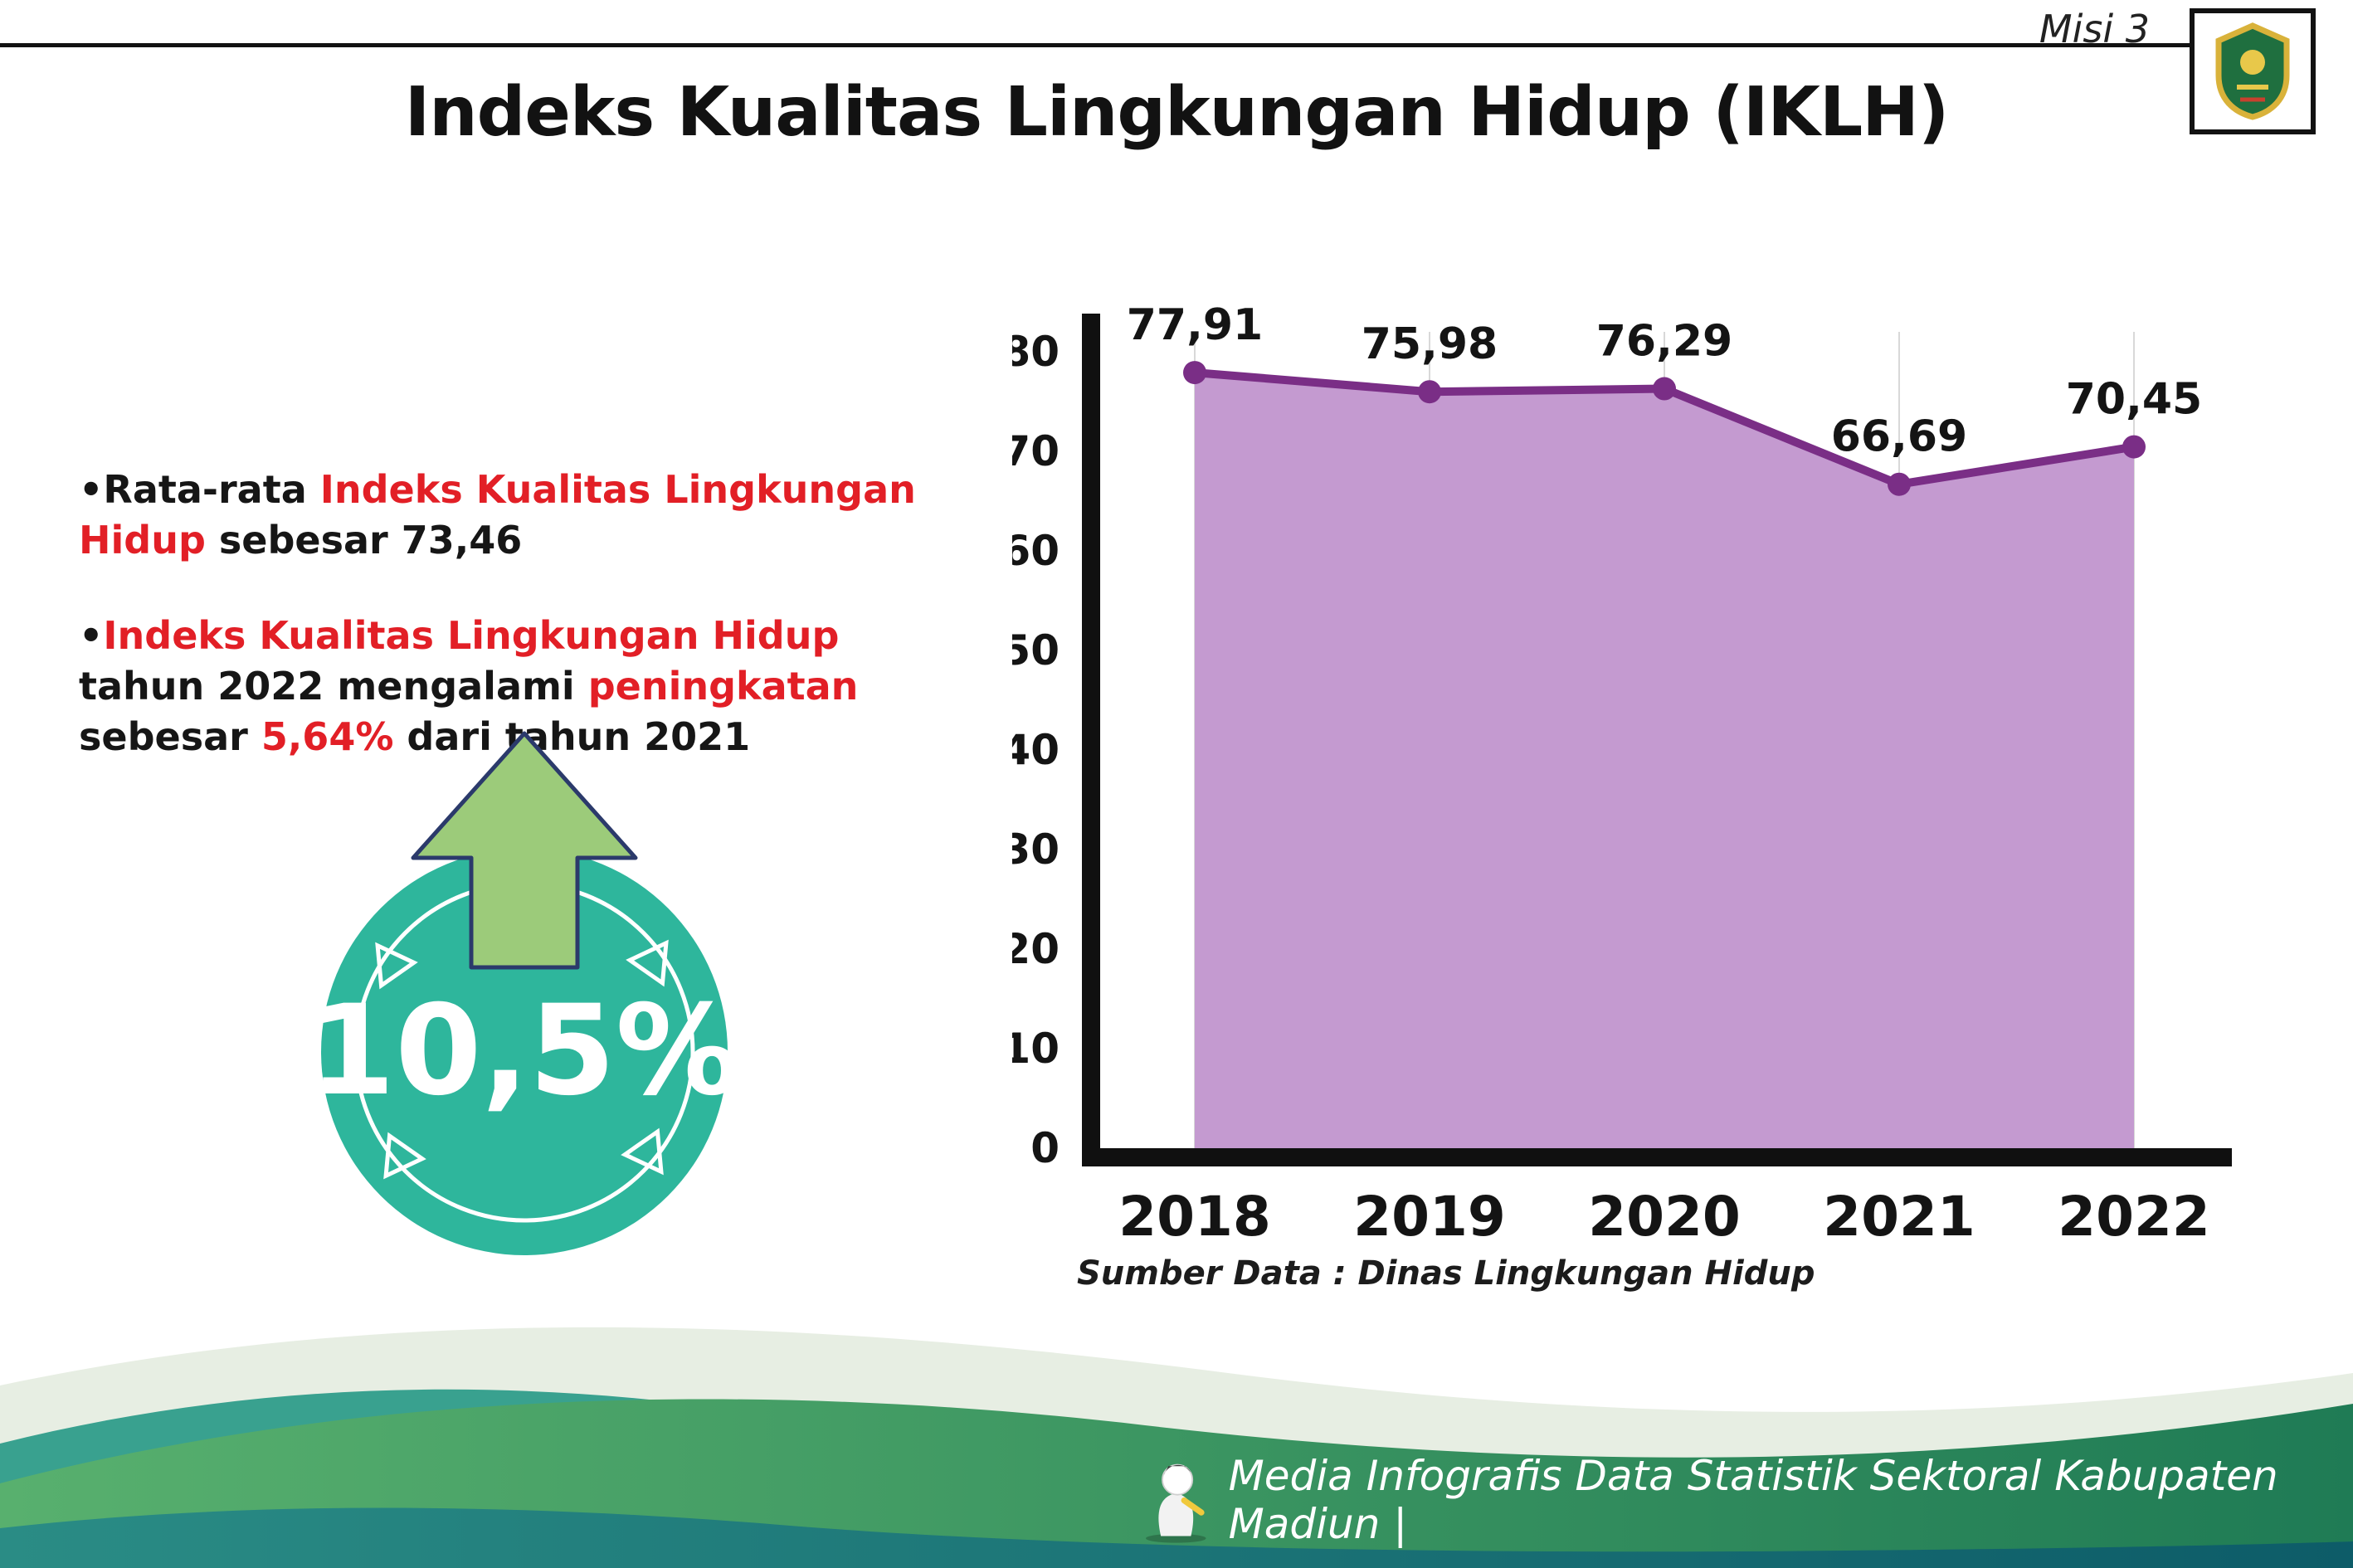 This screenshot has height=1568, width=2353. I want to click on value-label: 76,29, so click(1664, 342).